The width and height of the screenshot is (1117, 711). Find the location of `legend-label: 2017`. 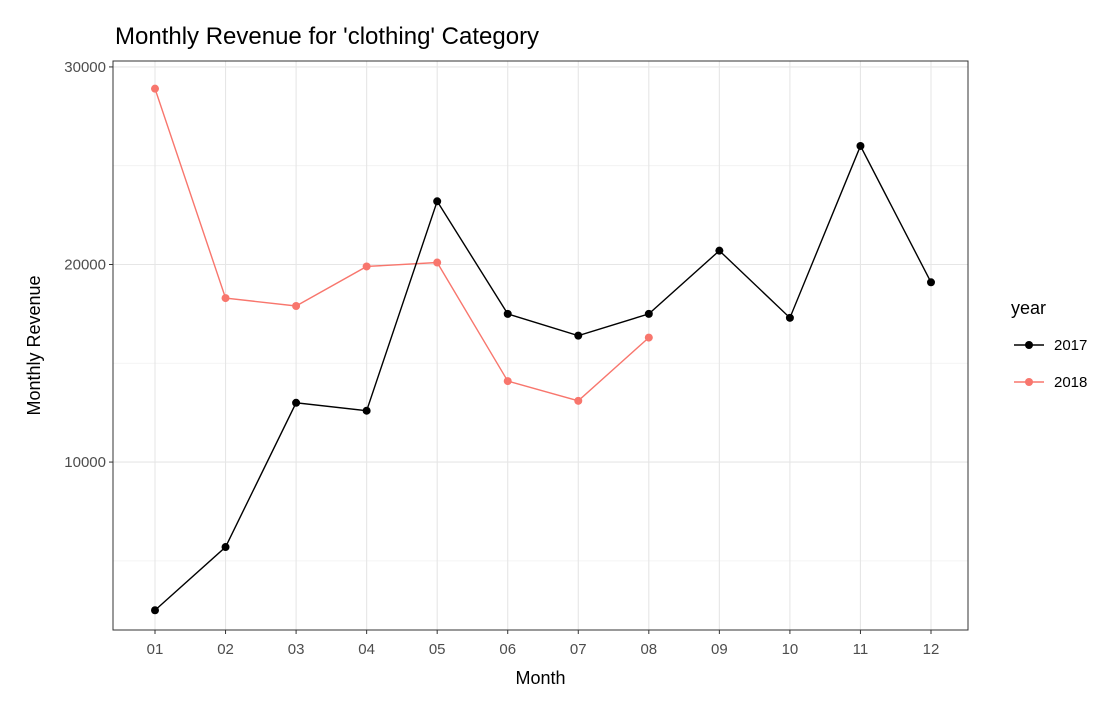

legend-label: 2017 is located at coordinates (1070, 345).